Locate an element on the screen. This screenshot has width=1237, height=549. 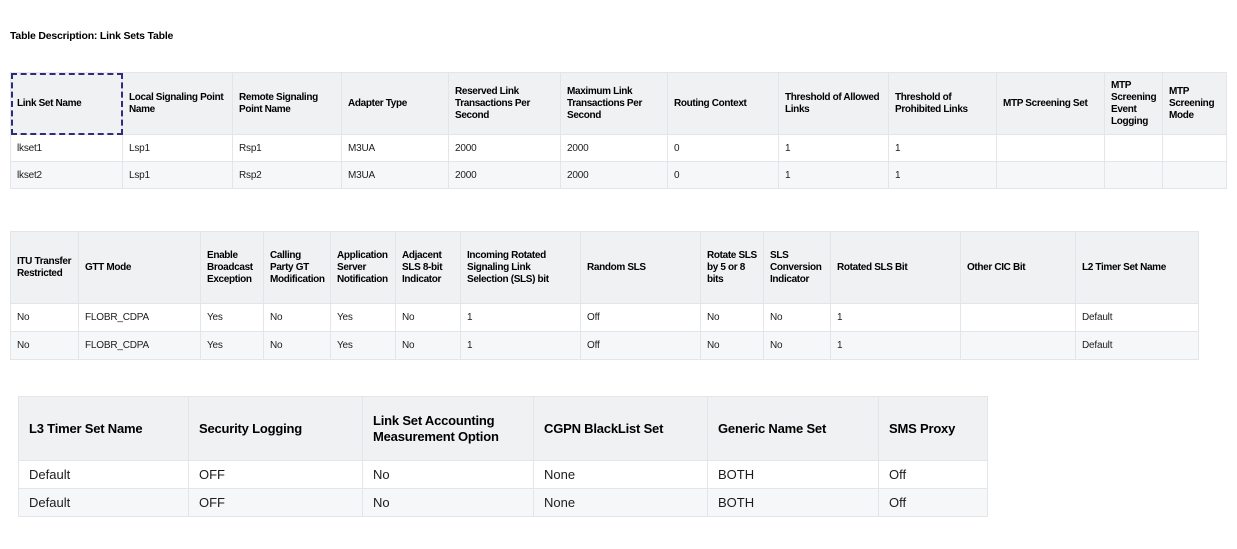
column-header-maximum-link-transactions-per-second: Maximum Link Transactions Per Second is located at coordinates (614, 103).